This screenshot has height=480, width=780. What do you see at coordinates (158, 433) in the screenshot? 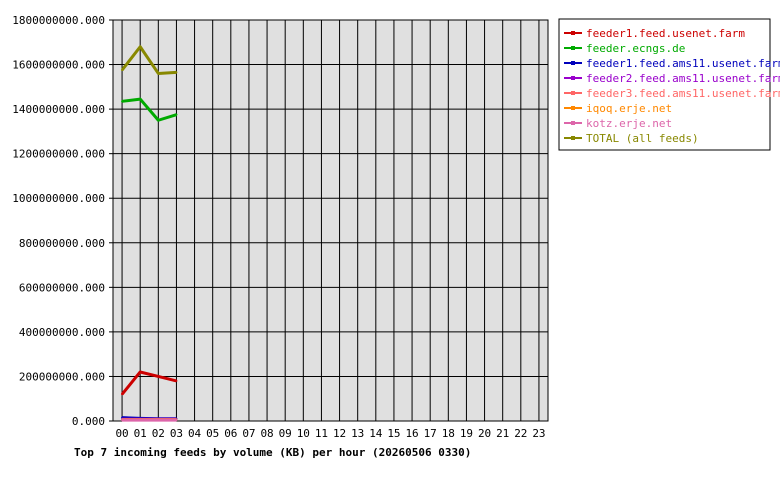
I see `x-tick-label: 02` at bounding box center [158, 433].